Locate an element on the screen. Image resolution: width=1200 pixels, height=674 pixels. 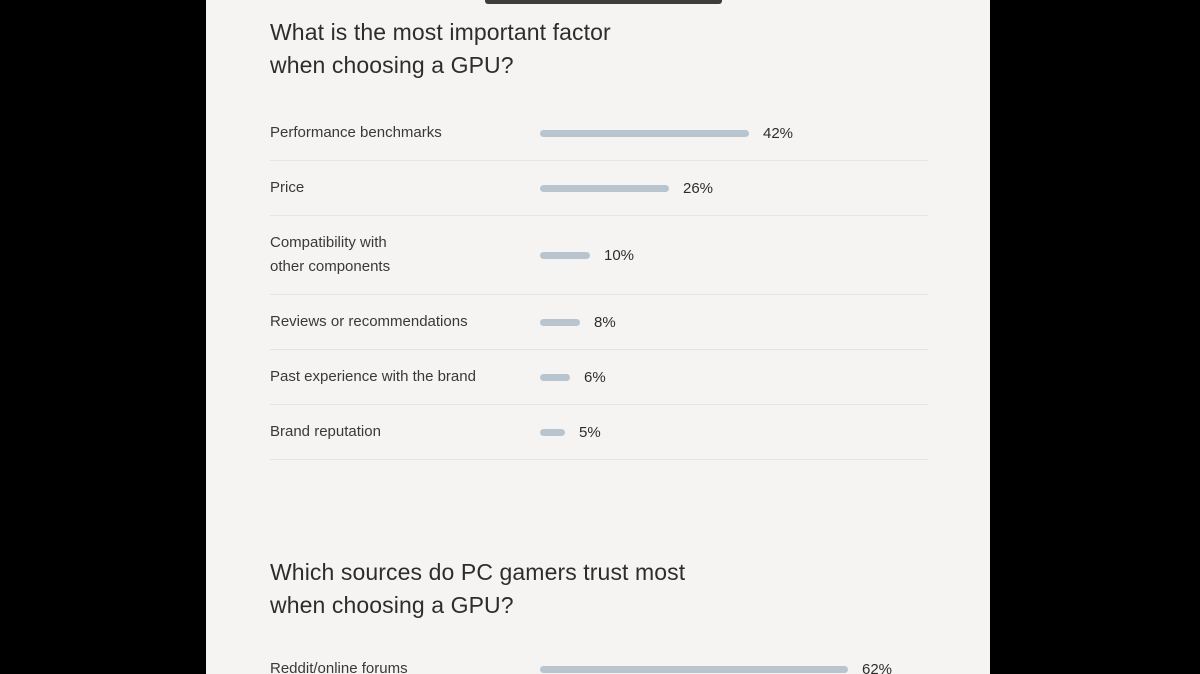
row-label-line: Reviews or recommendations is located at coordinates (369, 321).